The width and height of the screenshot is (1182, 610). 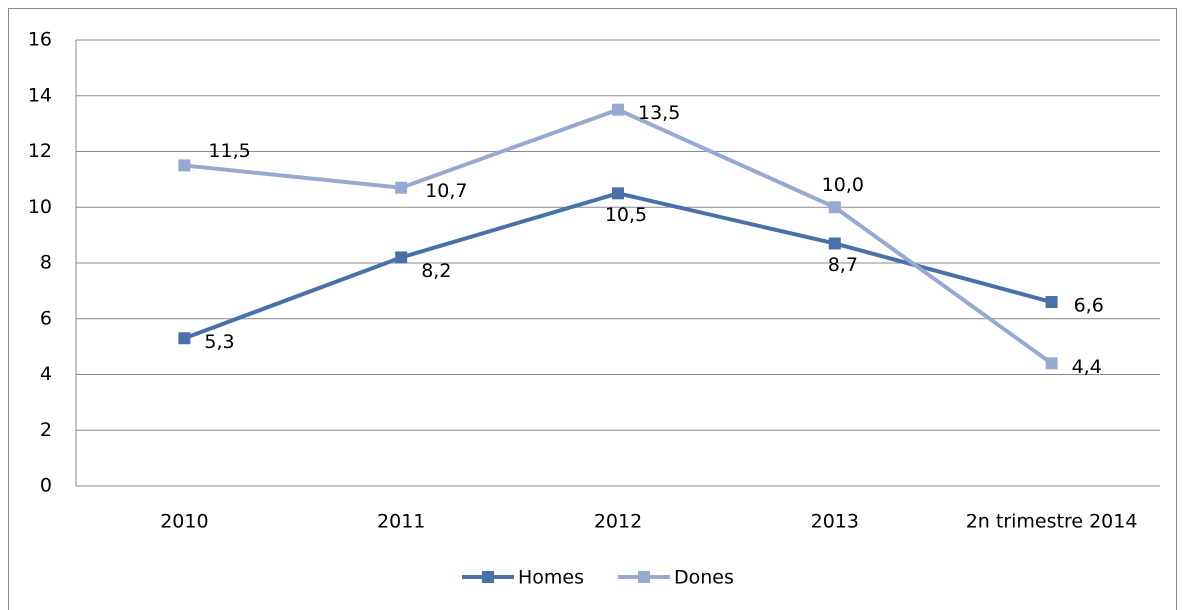 What do you see at coordinates (46, 374) in the screenshot?
I see `y-tick-label: 4` at bounding box center [46, 374].